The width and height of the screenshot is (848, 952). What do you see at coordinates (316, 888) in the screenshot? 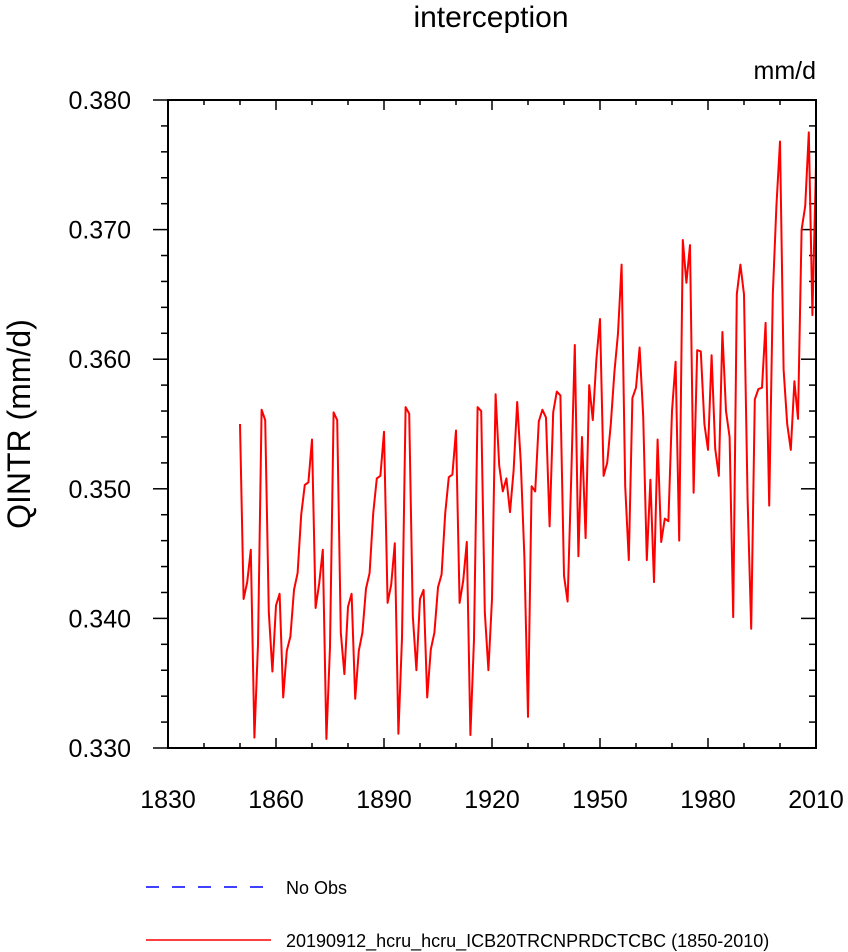
I see `legend-label-no-obs: No Obs` at bounding box center [316, 888].